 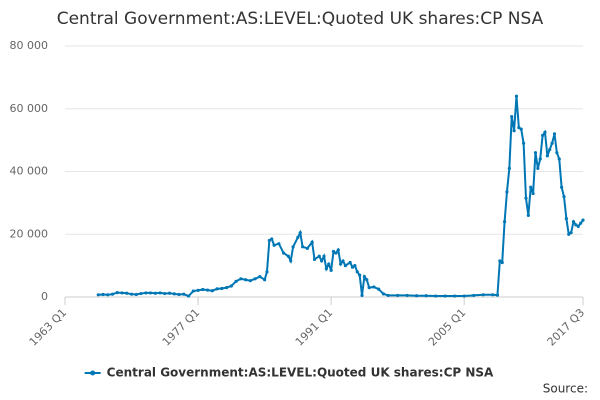 I want to click on y-tick-label: 80 000, so click(x=29, y=45).